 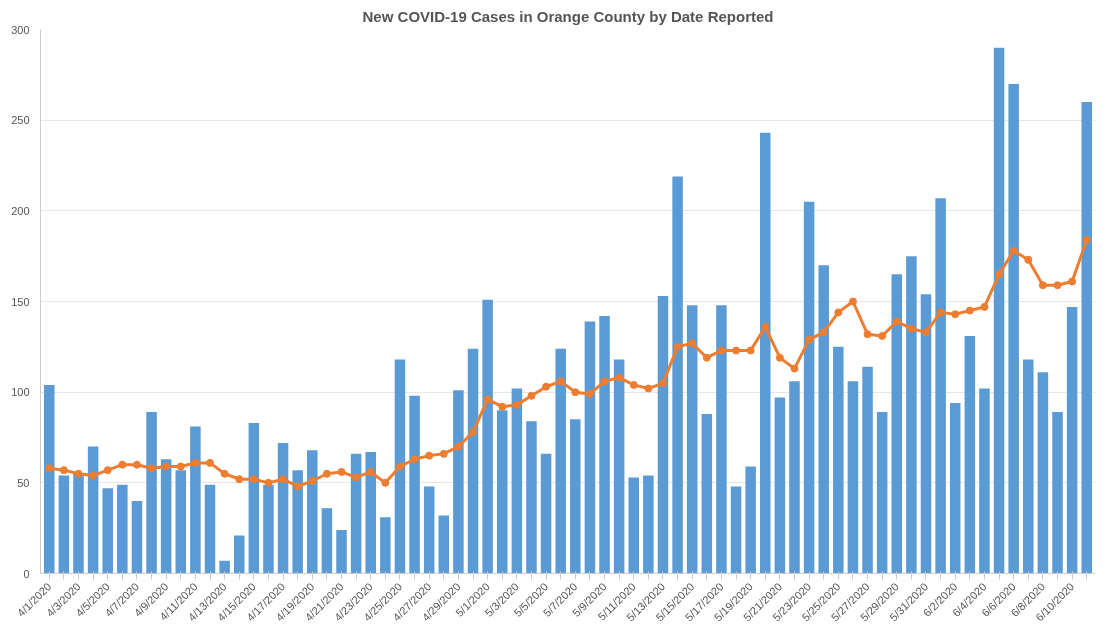 What do you see at coordinates (20, 301) in the screenshot?
I see `y-tick-label: 150` at bounding box center [20, 301].